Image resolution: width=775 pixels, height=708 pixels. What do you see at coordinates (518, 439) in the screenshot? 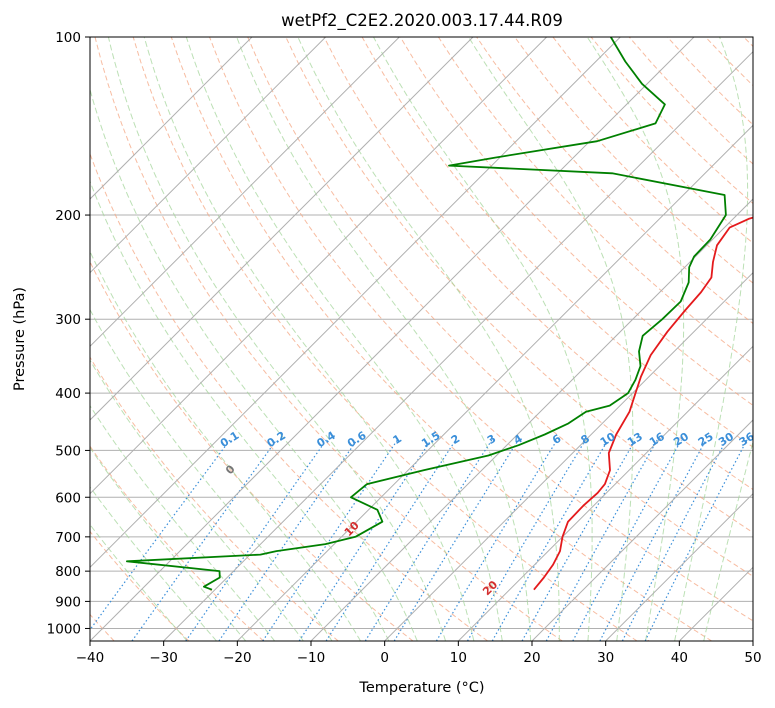
I see `mixing-ratio-label: 4` at bounding box center [518, 439].